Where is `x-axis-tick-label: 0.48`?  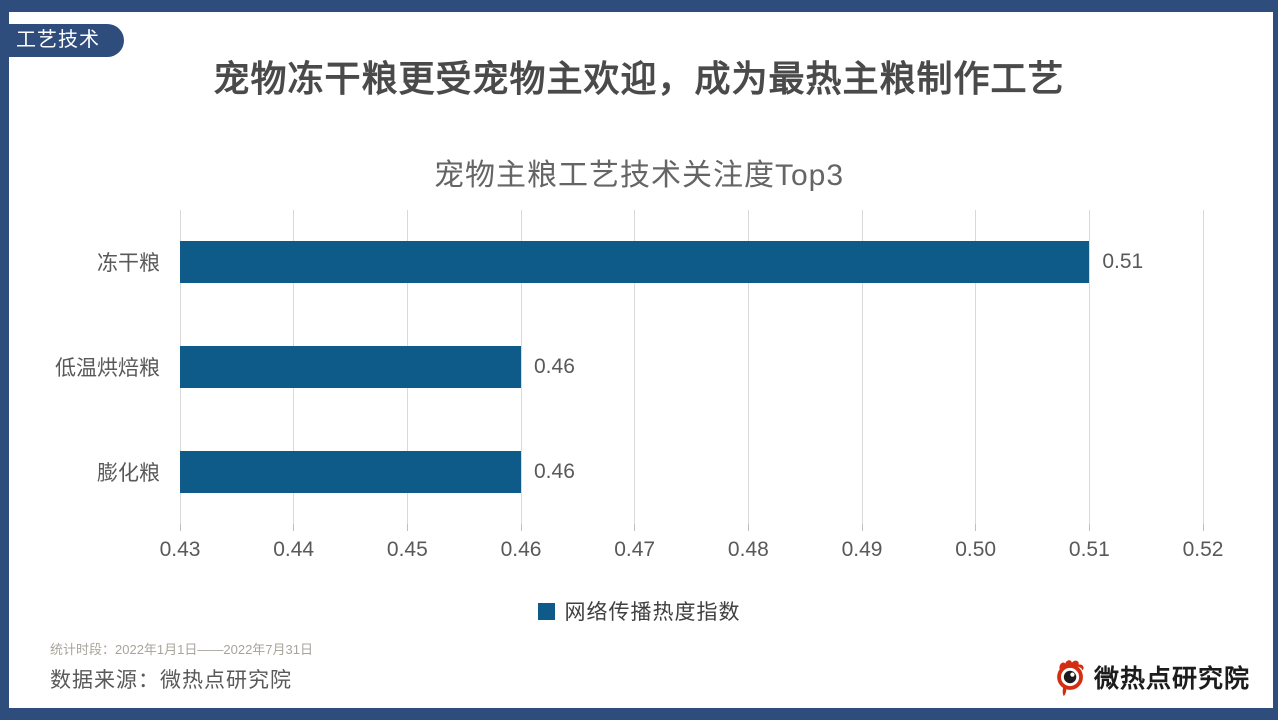 x-axis-tick-label: 0.48 is located at coordinates (748, 549).